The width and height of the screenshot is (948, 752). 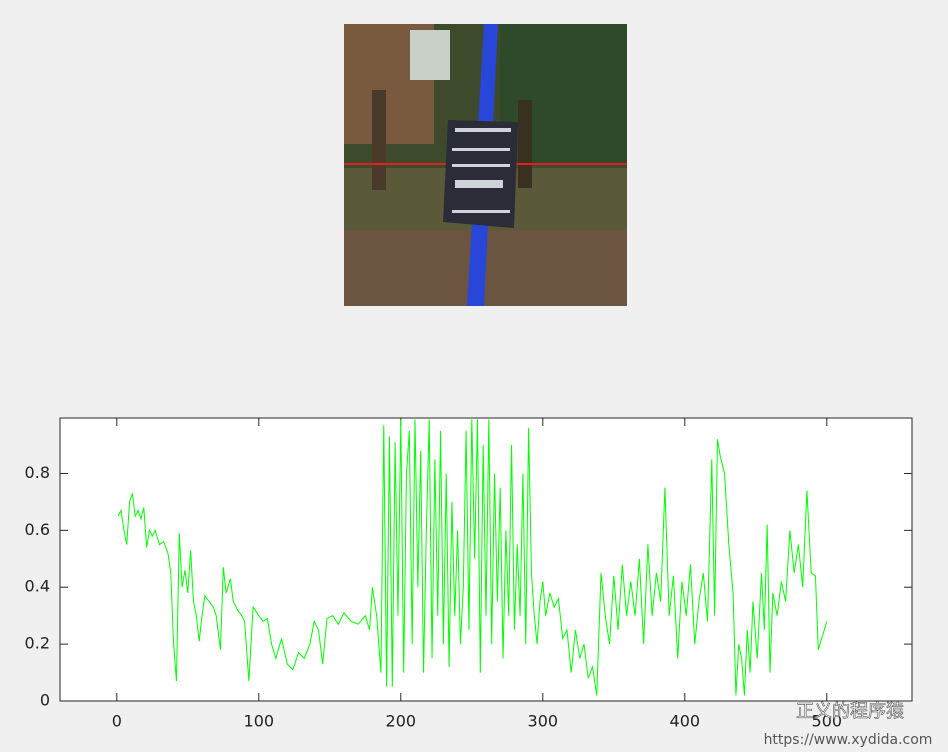 What do you see at coordinates (848, 740) in the screenshot?
I see `watermark-url: https://www.xydida.com` at bounding box center [848, 740].